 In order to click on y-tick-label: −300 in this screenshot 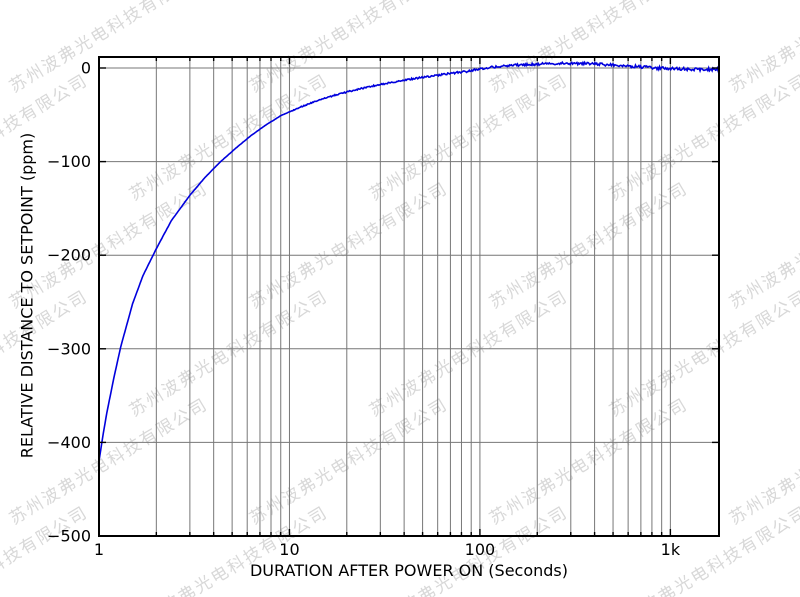, I will do `click(69, 348)`.